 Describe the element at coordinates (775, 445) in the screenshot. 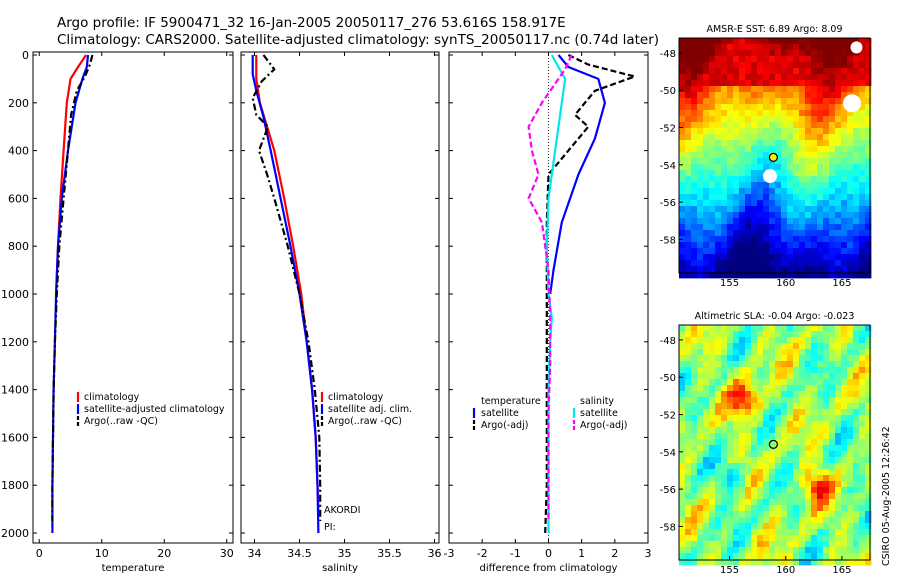

I see `map-color-field` at that location.